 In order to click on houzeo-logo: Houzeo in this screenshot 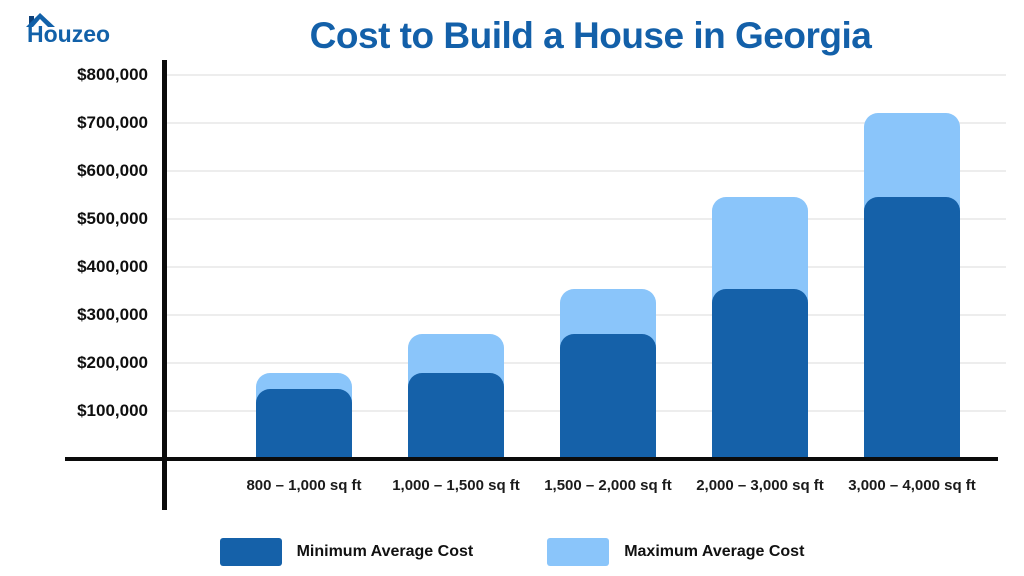, I will do `click(79, 29)`.